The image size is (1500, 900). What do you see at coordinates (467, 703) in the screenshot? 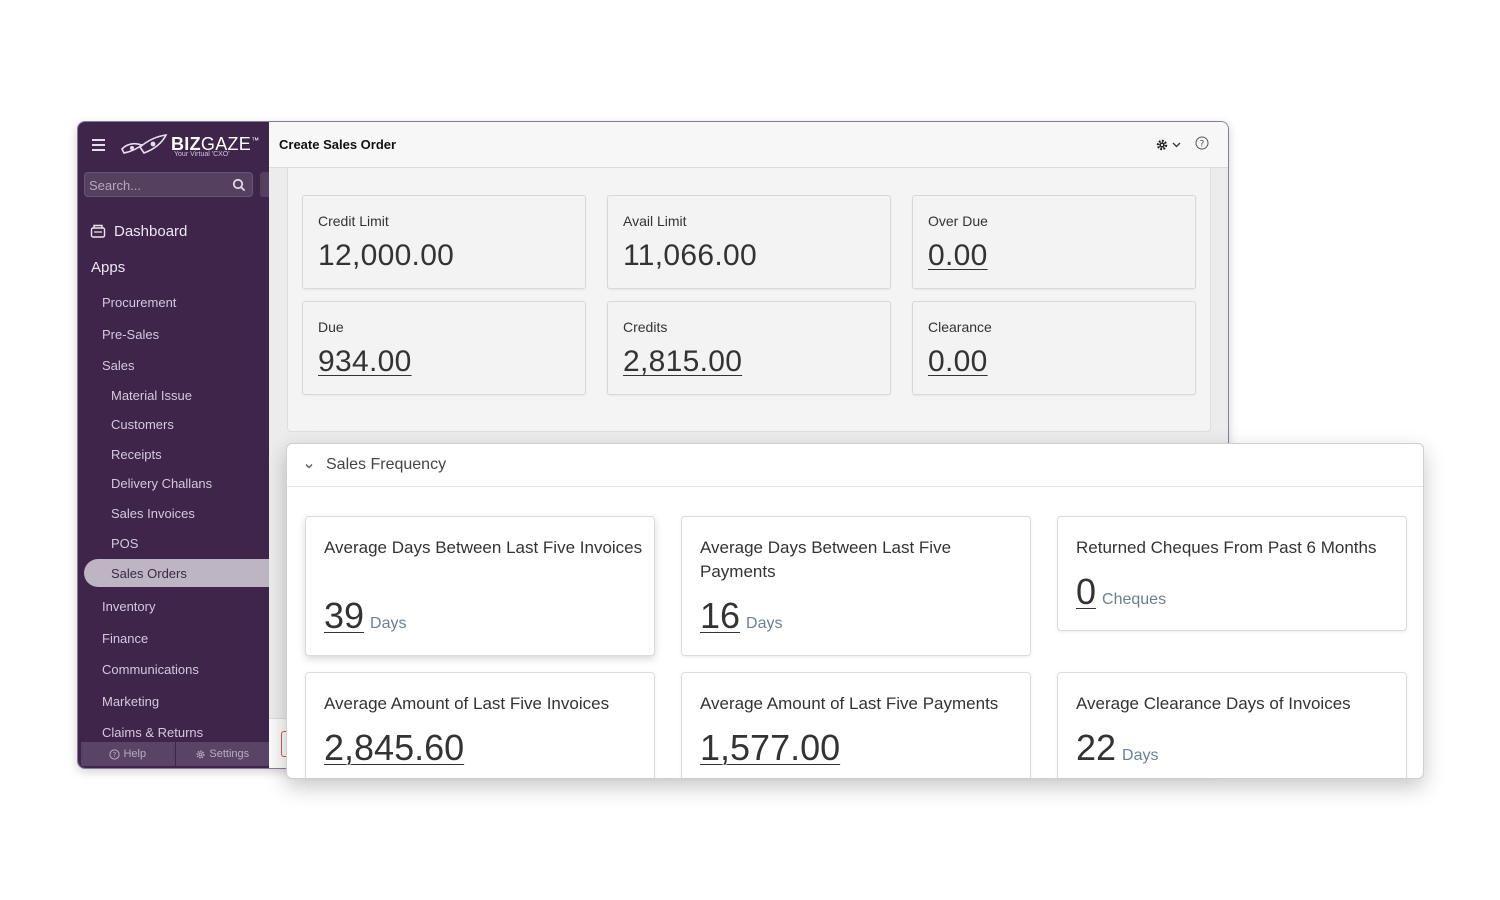
I see `card-title: Average Amount of Last Five Invoices` at bounding box center [467, 703].